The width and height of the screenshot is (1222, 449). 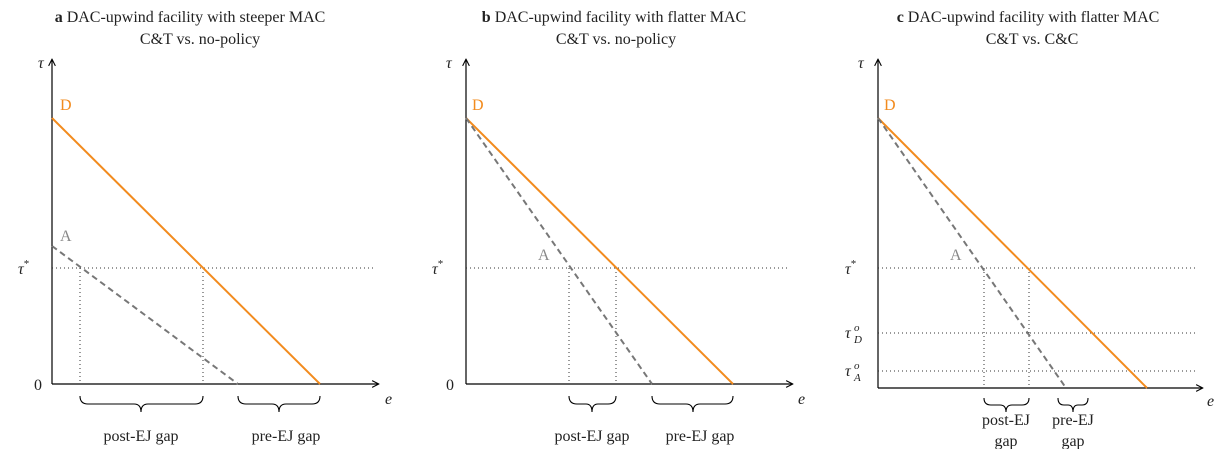 I want to click on gap-label: pre-EJ, so click(x=1073, y=420).